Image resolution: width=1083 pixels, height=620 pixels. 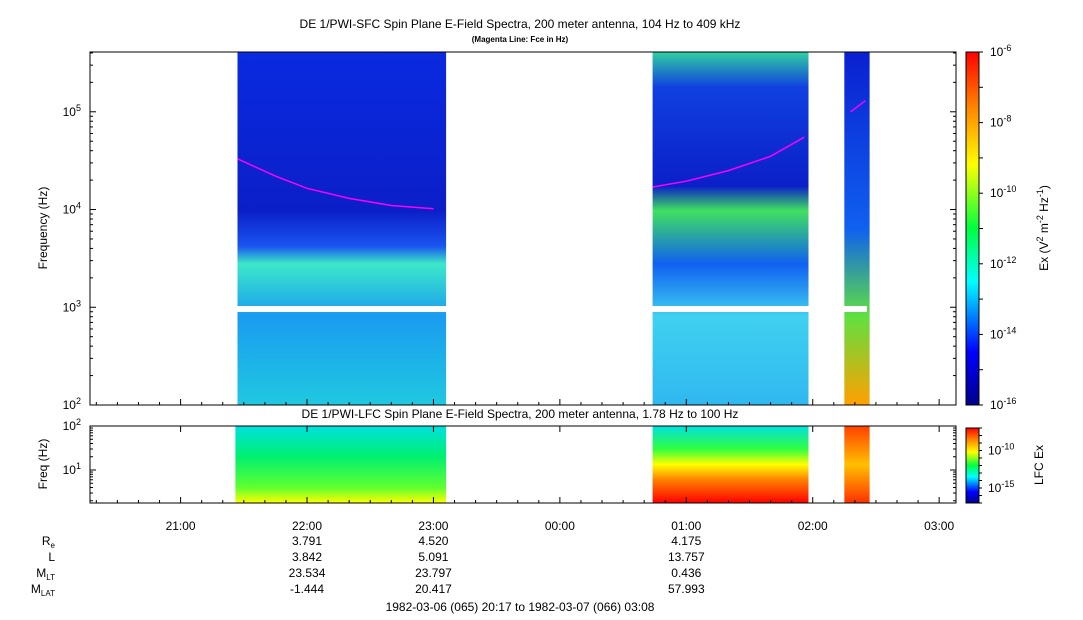 What do you see at coordinates (939, 526) in the screenshot?
I see `time-tick-label: 03:00` at bounding box center [939, 526].